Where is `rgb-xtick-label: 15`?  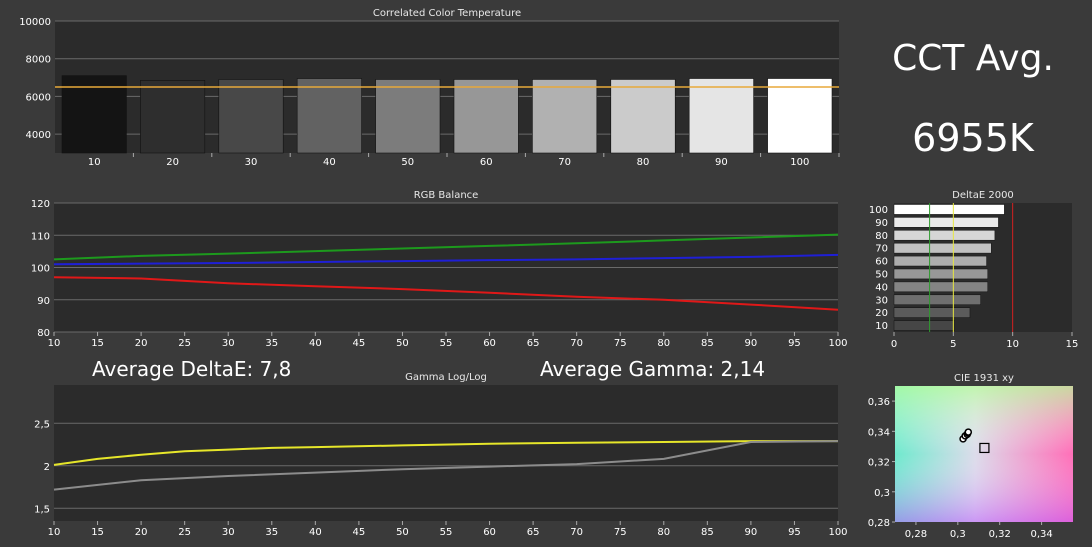 rgb-xtick-label: 15 is located at coordinates (97, 343).